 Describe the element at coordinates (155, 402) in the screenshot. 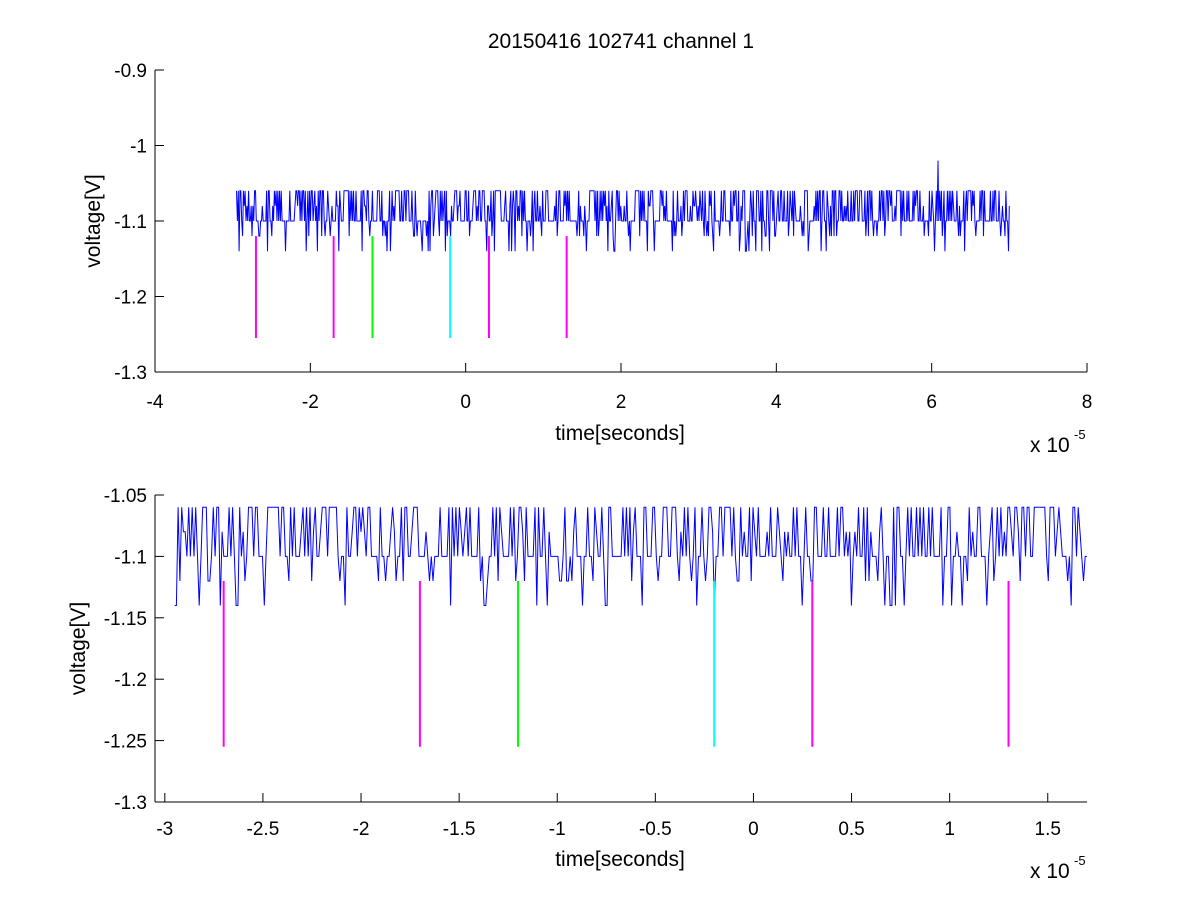

I see `x-tick-label: -4` at that location.